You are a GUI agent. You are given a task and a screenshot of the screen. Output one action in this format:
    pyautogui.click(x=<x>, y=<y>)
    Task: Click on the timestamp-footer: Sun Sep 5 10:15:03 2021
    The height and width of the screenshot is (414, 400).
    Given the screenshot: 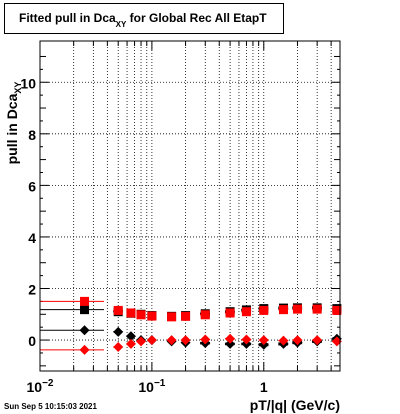 What is the action you would take?
    pyautogui.click(x=50, y=406)
    